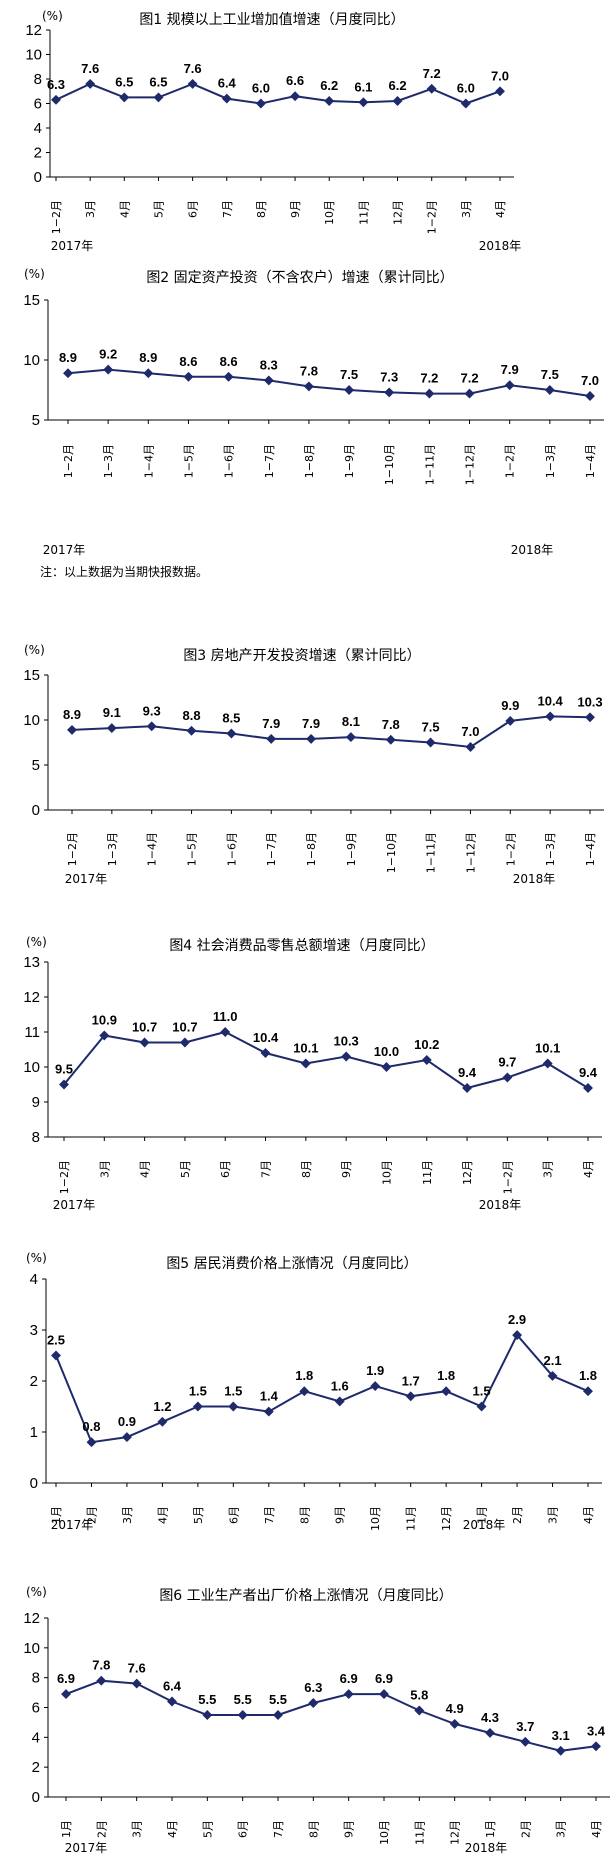 Image resolution: width=612 pixels, height=1861 pixels. I want to click on chart1-y-tick-label: 0, so click(38, 177).